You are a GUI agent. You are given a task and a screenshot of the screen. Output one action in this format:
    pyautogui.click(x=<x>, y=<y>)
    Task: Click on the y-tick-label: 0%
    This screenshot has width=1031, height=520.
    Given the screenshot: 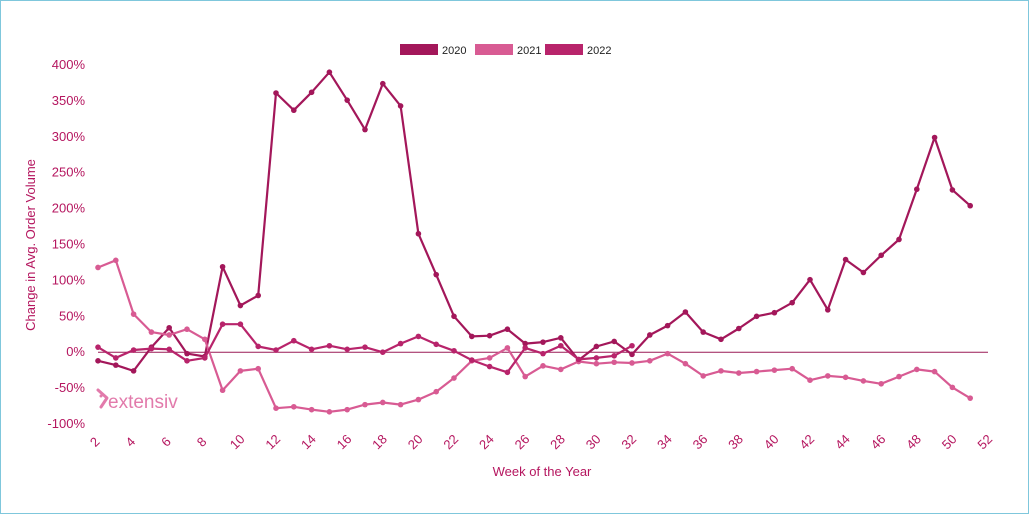 What is the action you would take?
    pyautogui.click(x=75, y=351)
    